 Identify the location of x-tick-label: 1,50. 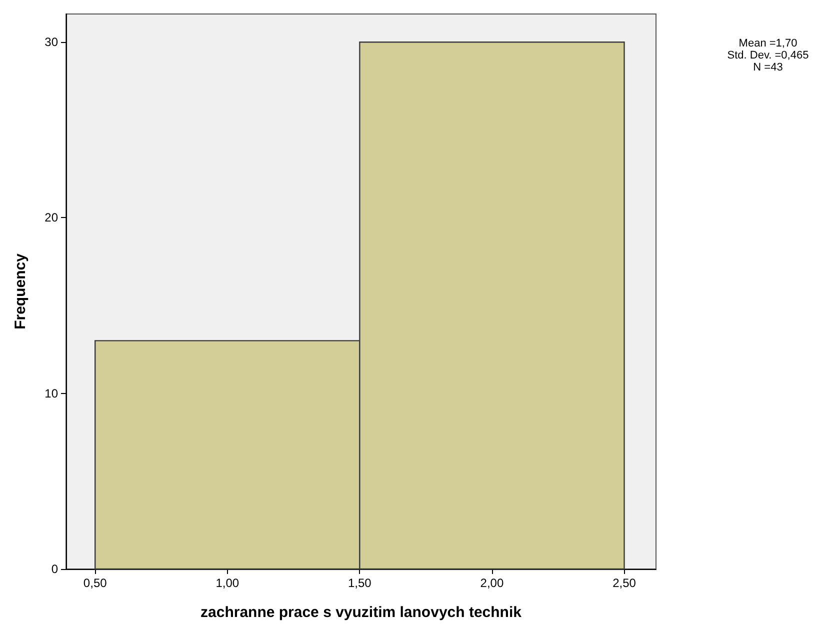
(360, 583).